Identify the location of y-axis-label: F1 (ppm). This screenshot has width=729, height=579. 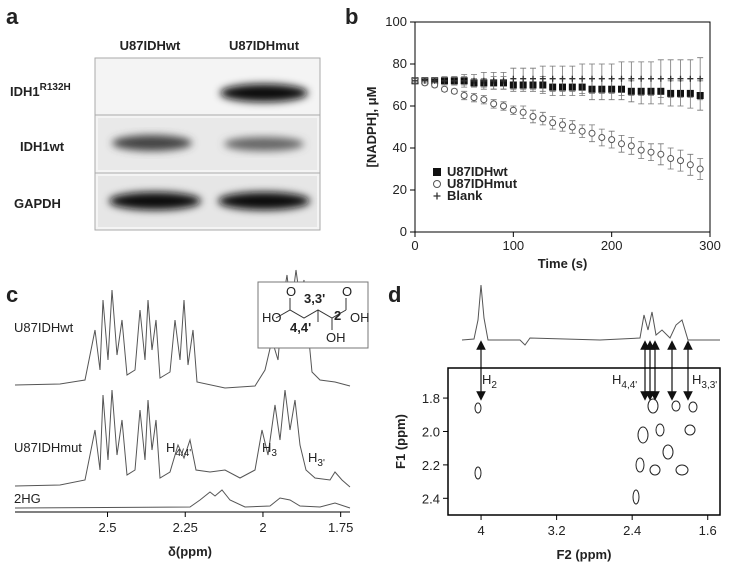
(400, 441).